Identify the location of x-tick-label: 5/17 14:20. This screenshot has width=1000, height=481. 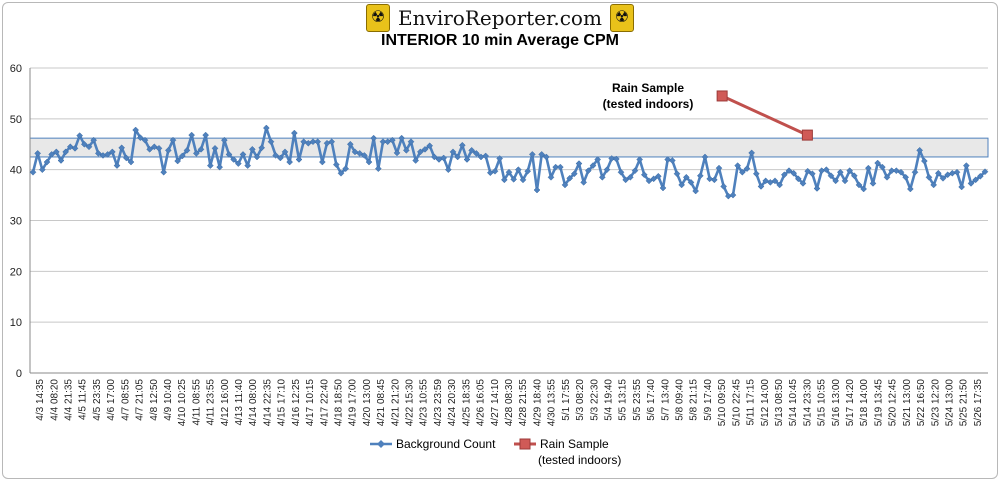
(850, 403).